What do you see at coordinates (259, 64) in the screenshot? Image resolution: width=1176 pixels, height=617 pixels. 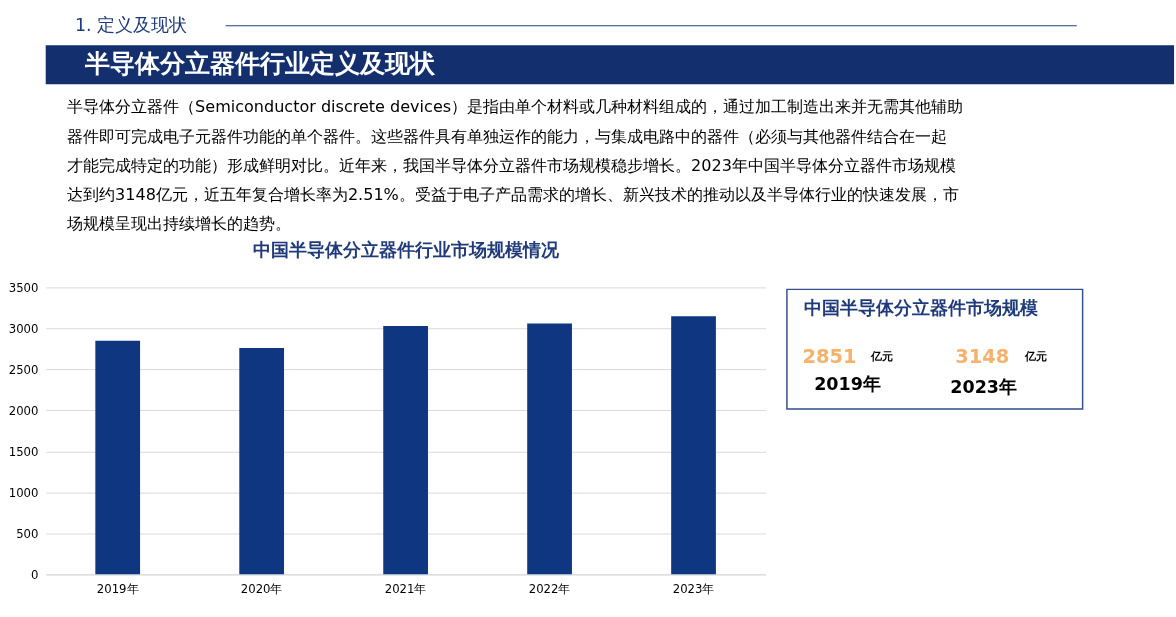 I see `text: 半导体分立器件行业定义及现状` at bounding box center [259, 64].